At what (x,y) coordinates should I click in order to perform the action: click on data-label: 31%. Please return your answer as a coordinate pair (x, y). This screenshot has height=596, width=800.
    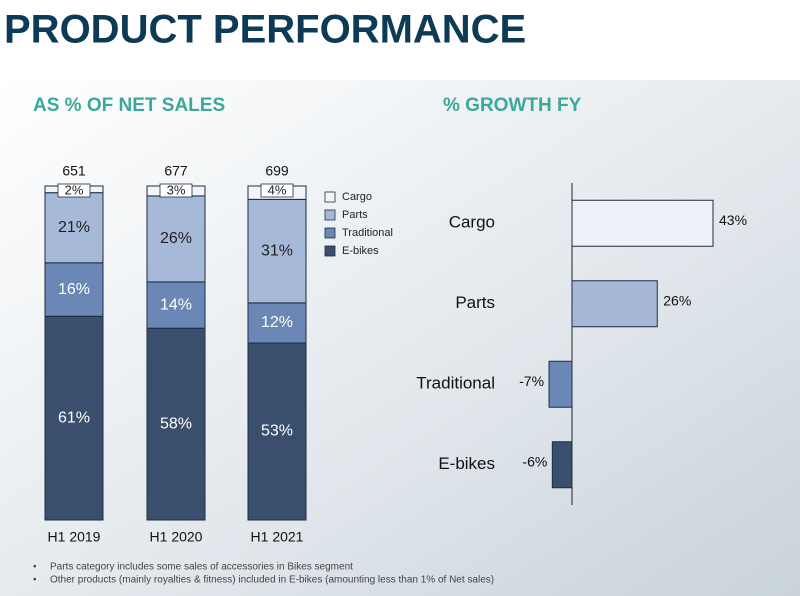
    Looking at the image, I should click on (277, 250).